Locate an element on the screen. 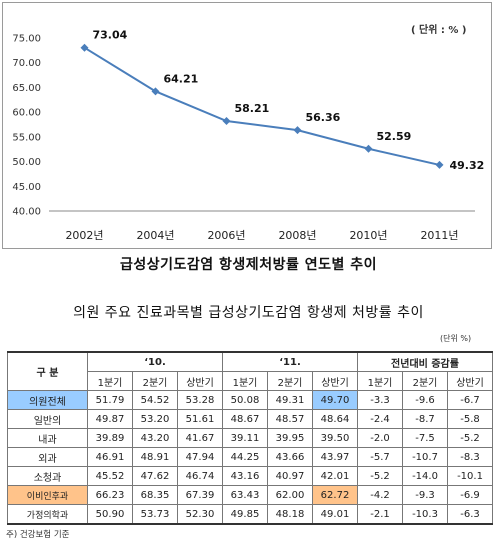 The image size is (497, 547). table-cell: 51.79 is located at coordinates (110, 400).